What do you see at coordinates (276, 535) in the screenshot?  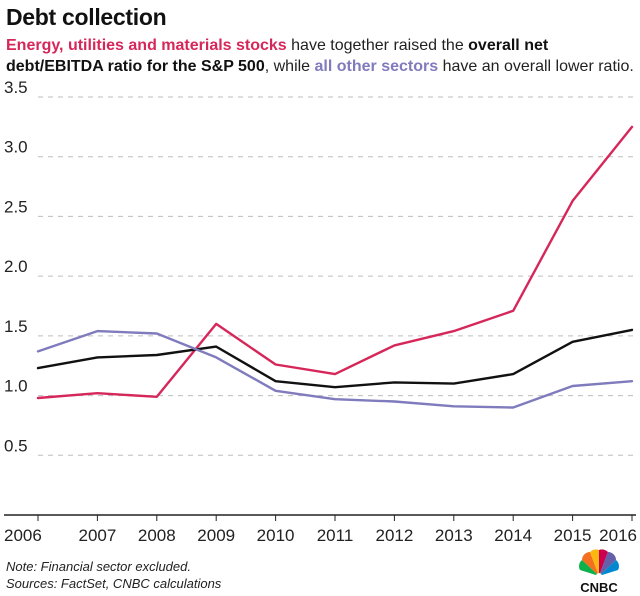 I see `x-tick-label: 2010` at bounding box center [276, 535].